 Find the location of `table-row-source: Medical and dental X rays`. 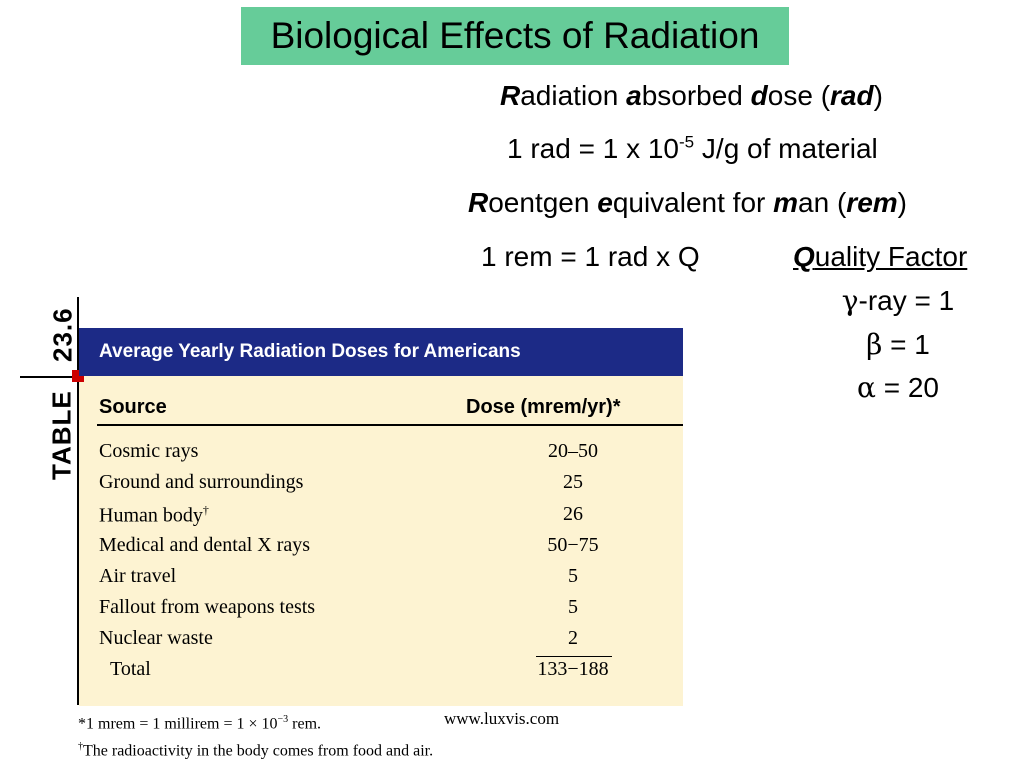

table-row-source: Medical and dental X rays is located at coordinates (205, 545).